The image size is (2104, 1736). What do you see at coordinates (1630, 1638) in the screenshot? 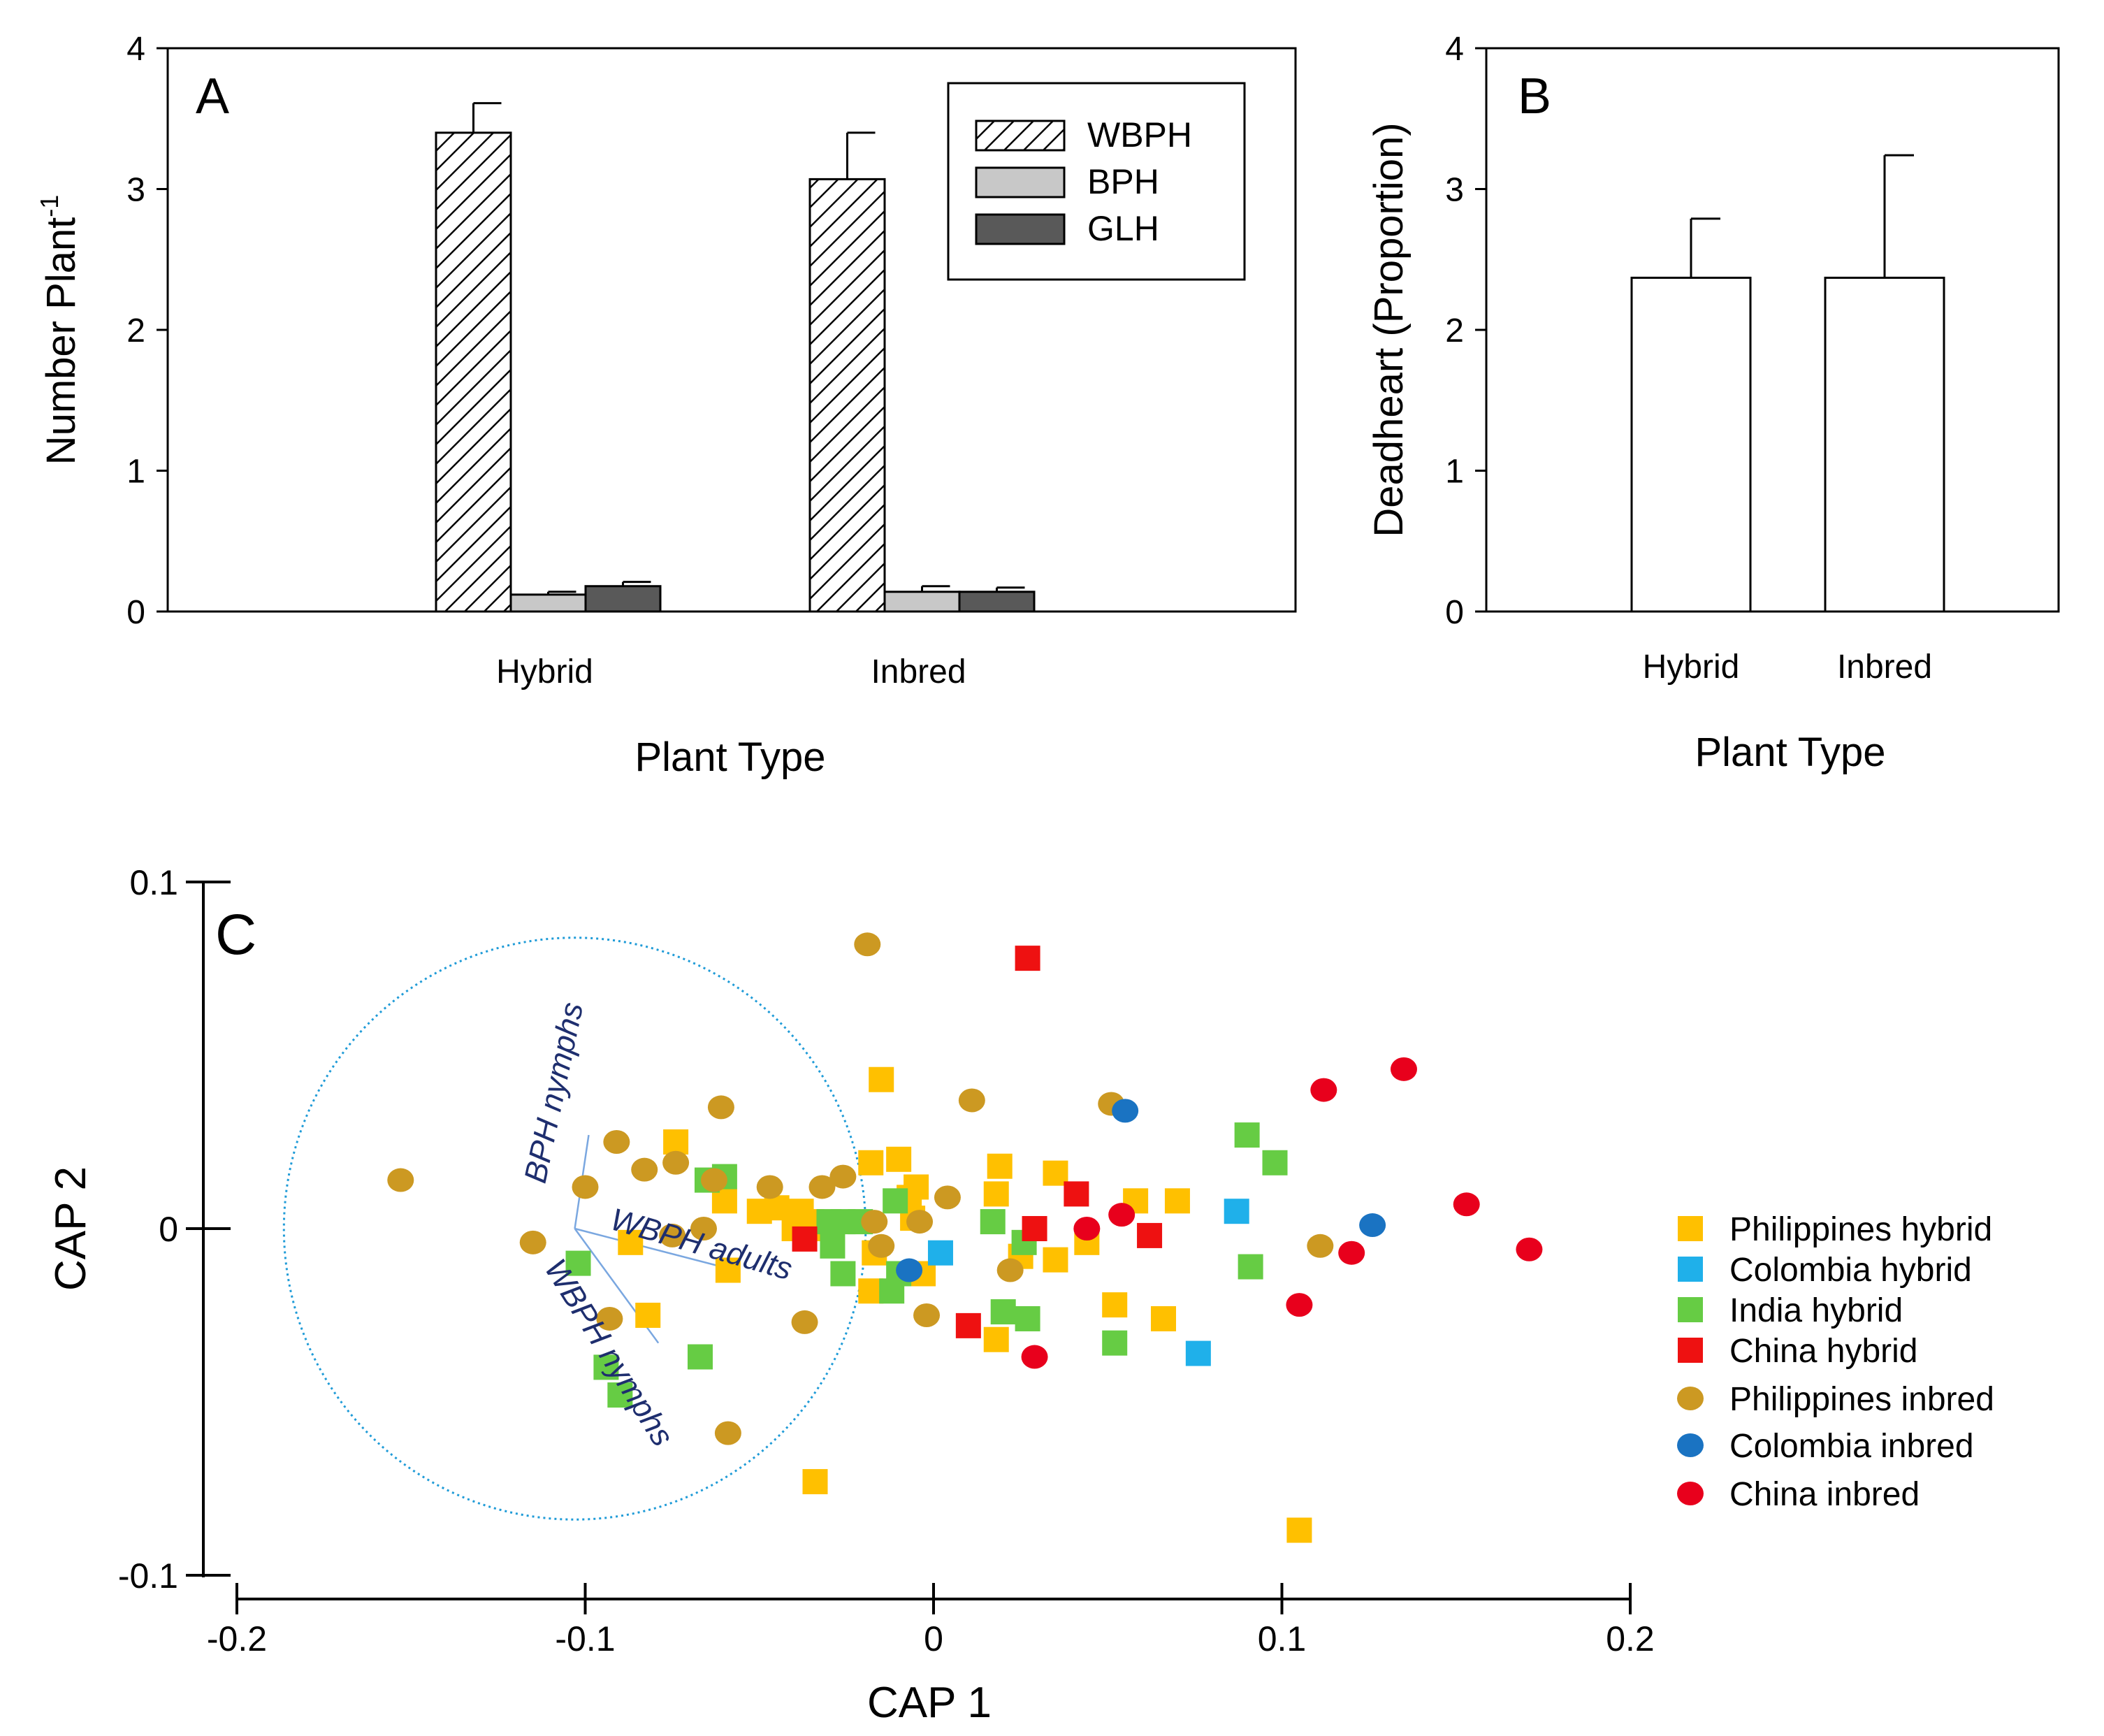
I see `panel-c-x-tick-label: 0.2` at bounding box center [1630, 1638].